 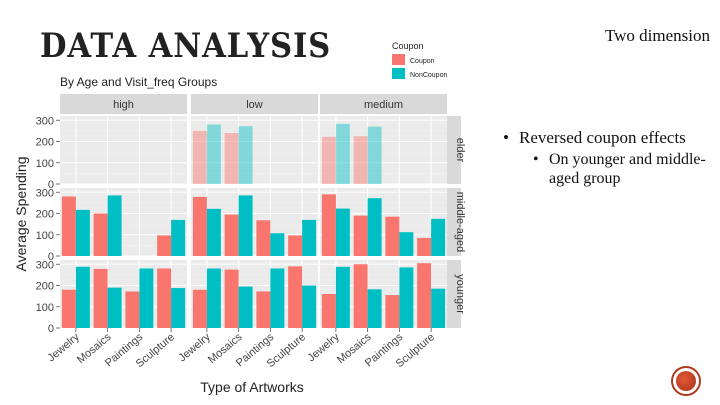 I want to click on facet-label-low: low, so click(x=254, y=105).